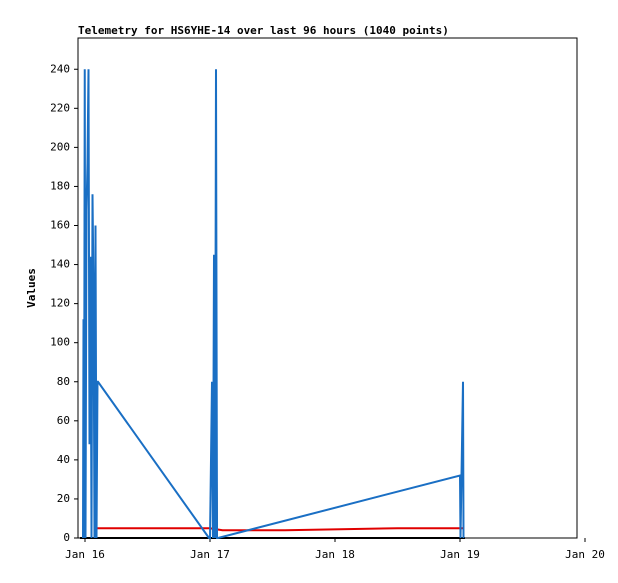 Image resolution: width=618 pixels, height=583 pixels. What do you see at coordinates (60, 225) in the screenshot?
I see `y-tick-label: 160` at bounding box center [60, 225].